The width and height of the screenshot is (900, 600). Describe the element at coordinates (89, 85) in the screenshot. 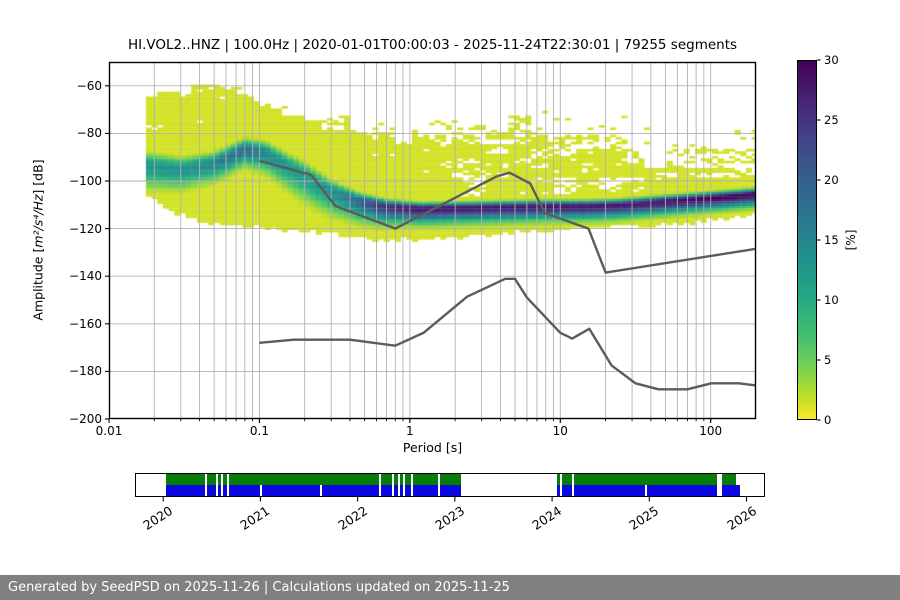

I see `y-tick-label: −60` at that location.